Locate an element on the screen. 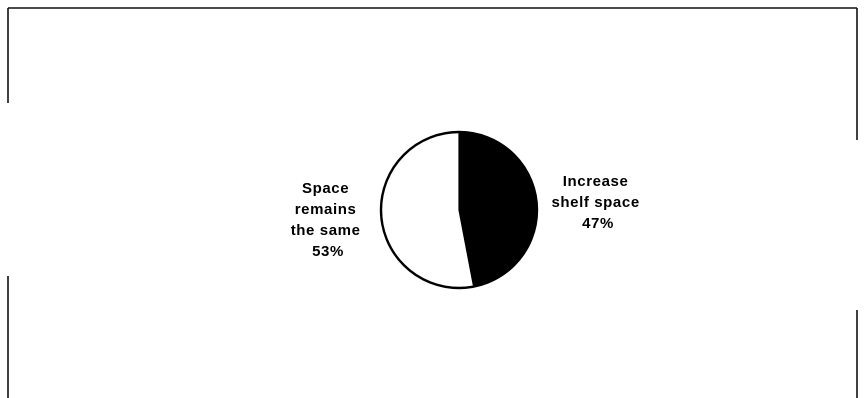 The width and height of the screenshot is (865, 398). slice-value-increase: 47% is located at coordinates (598, 223).